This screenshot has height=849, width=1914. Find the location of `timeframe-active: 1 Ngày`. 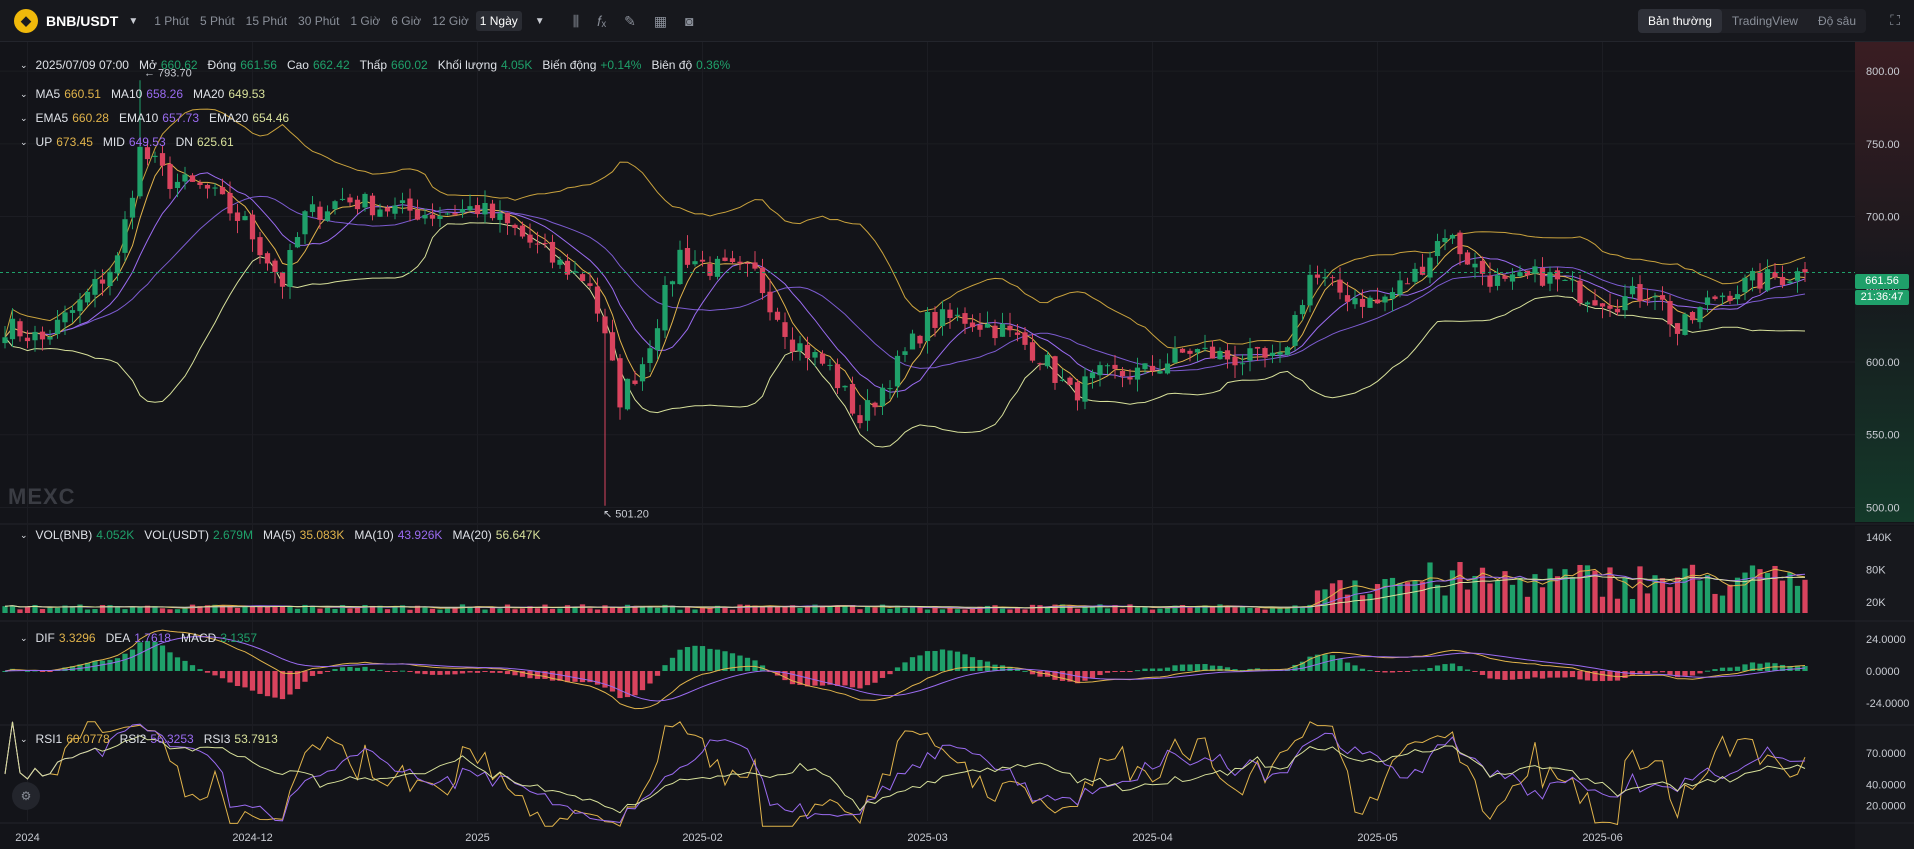

timeframe-active: 1 Ngày is located at coordinates (498, 21).